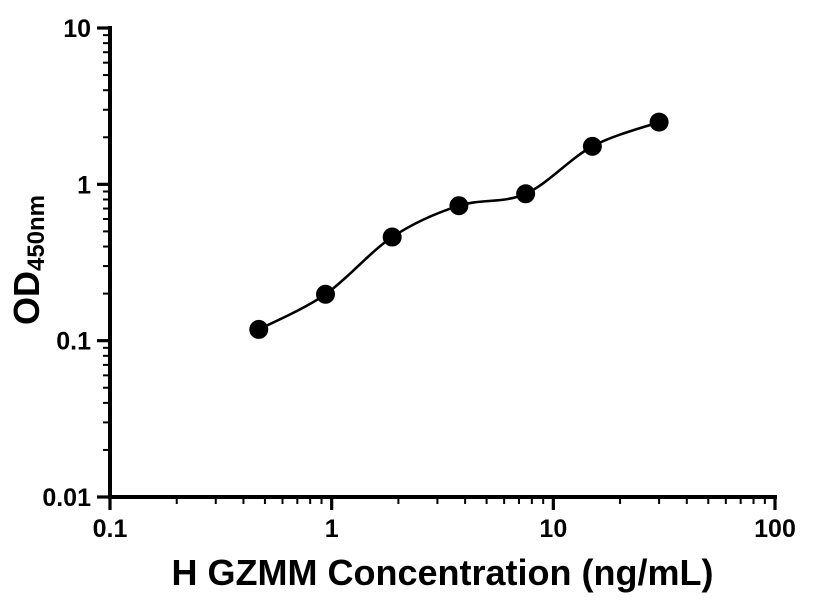 The height and width of the screenshot is (612, 816). Describe the element at coordinates (36, 233) in the screenshot. I see `y-axis-title-subscript: 450nm` at that location.